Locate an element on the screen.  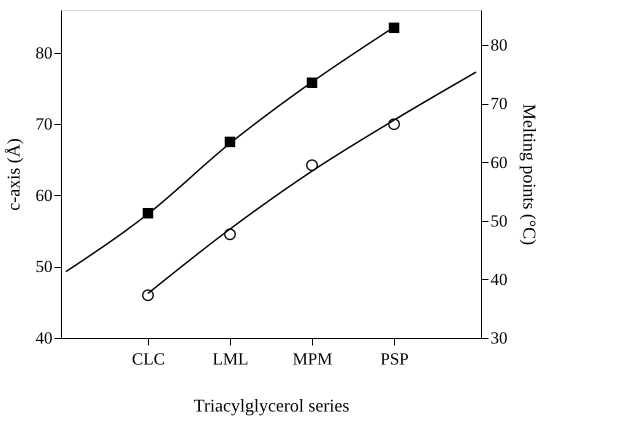
x-tick-label: MPM is located at coordinates (312, 359).